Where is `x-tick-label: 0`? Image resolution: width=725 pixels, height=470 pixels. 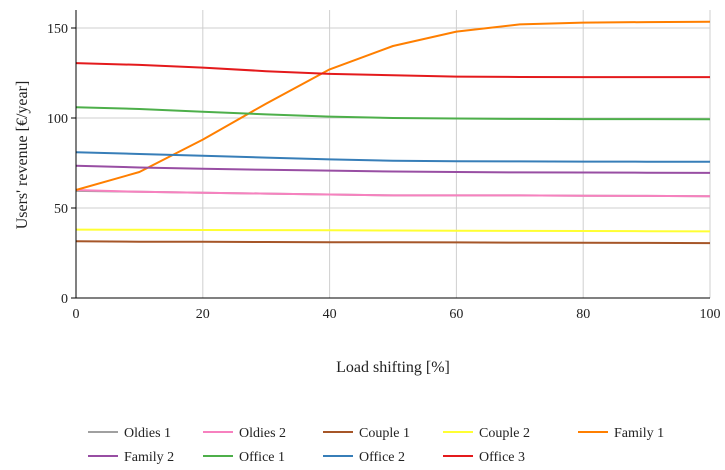 x-tick-label: 0 is located at coordinates (76, 314).